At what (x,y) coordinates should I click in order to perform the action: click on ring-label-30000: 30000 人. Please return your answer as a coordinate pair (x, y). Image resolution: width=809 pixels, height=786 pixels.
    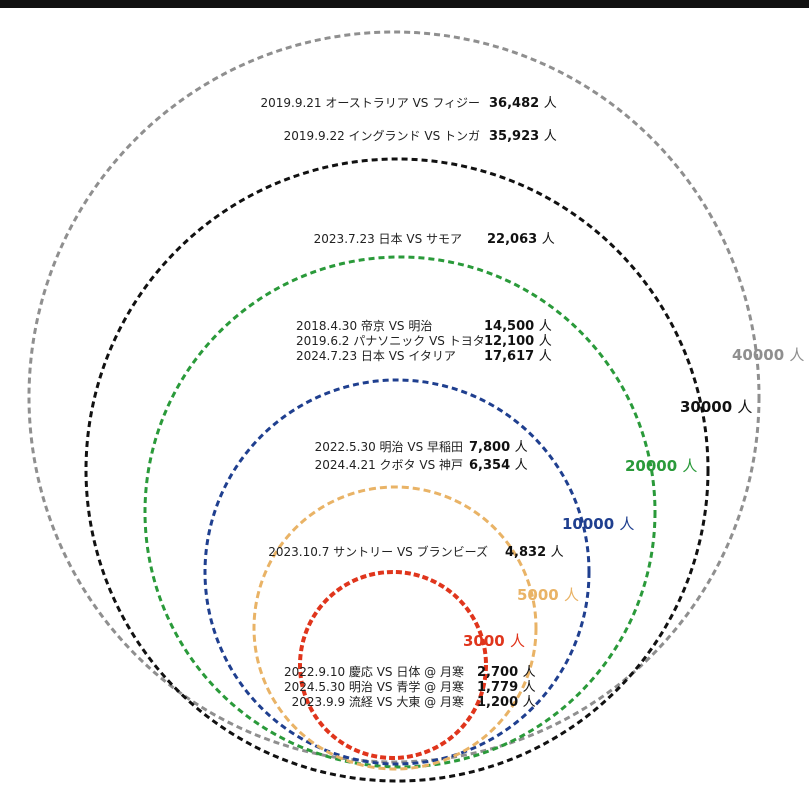
    Looking at the image, I should click on (716, 407).